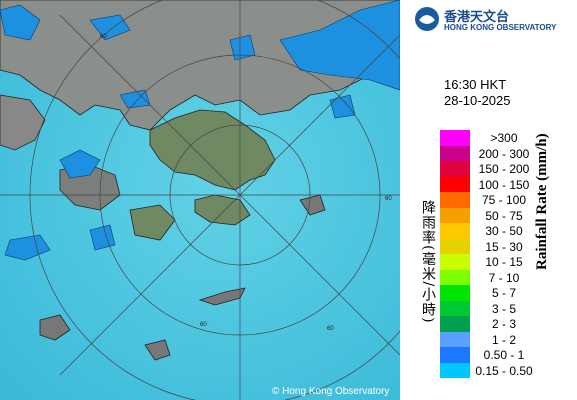  Describe the element at coordinates (504, 370) in the screenshot. I see `legend-label: 0.15 - 0.50` at that location.